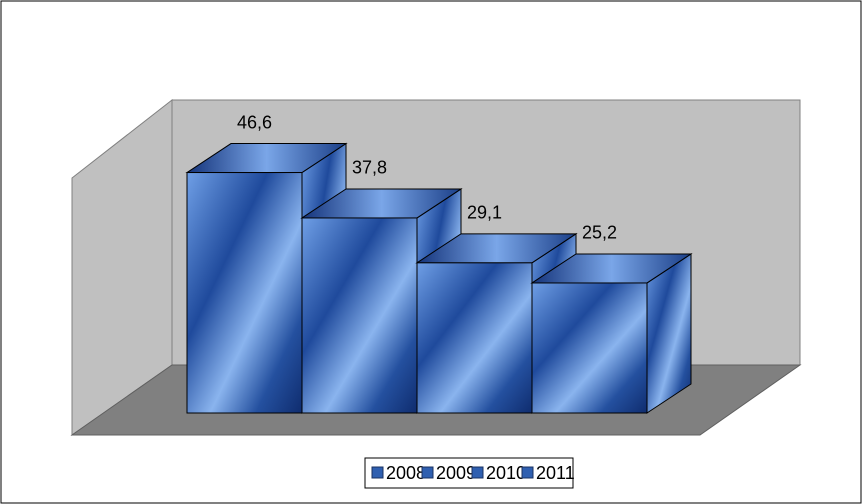 This screenshot has height=504, width=862. I want to click on legend-label: 2008, so click(406, 473).